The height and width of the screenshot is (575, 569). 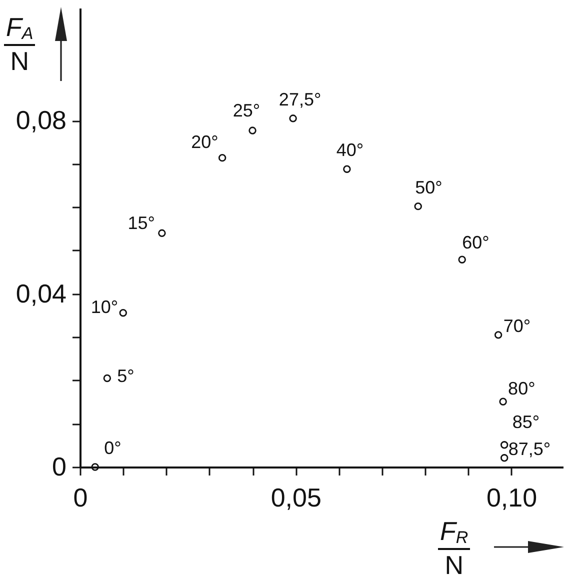 What do you see at coordinates (19, 44) in the screenshot?
I see `y-axis-title: F$_{A}$ N` at bounding box center [19, 44].